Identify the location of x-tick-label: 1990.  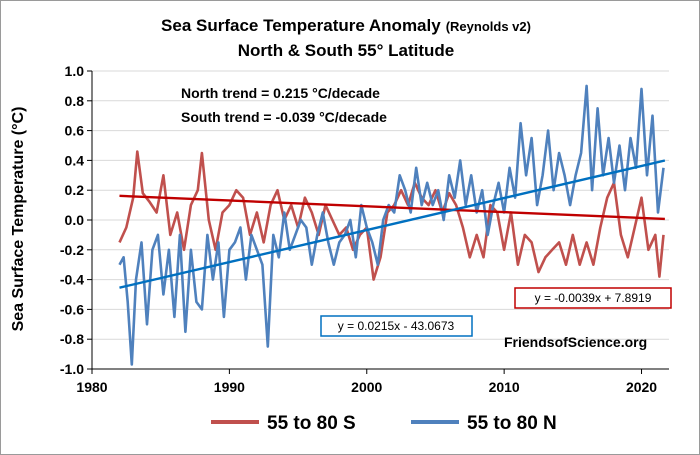
(229, 387).